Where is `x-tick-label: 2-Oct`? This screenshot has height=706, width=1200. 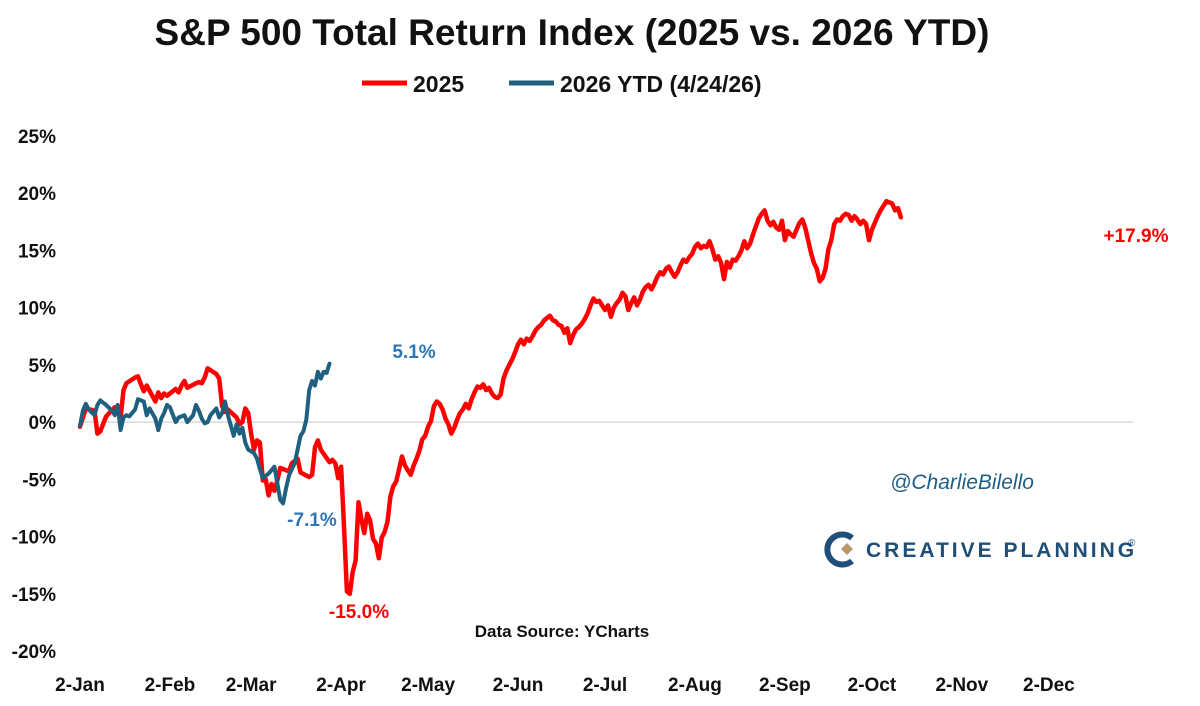 x-tick-label: 2-Oct is located at coordinates (872, 685).